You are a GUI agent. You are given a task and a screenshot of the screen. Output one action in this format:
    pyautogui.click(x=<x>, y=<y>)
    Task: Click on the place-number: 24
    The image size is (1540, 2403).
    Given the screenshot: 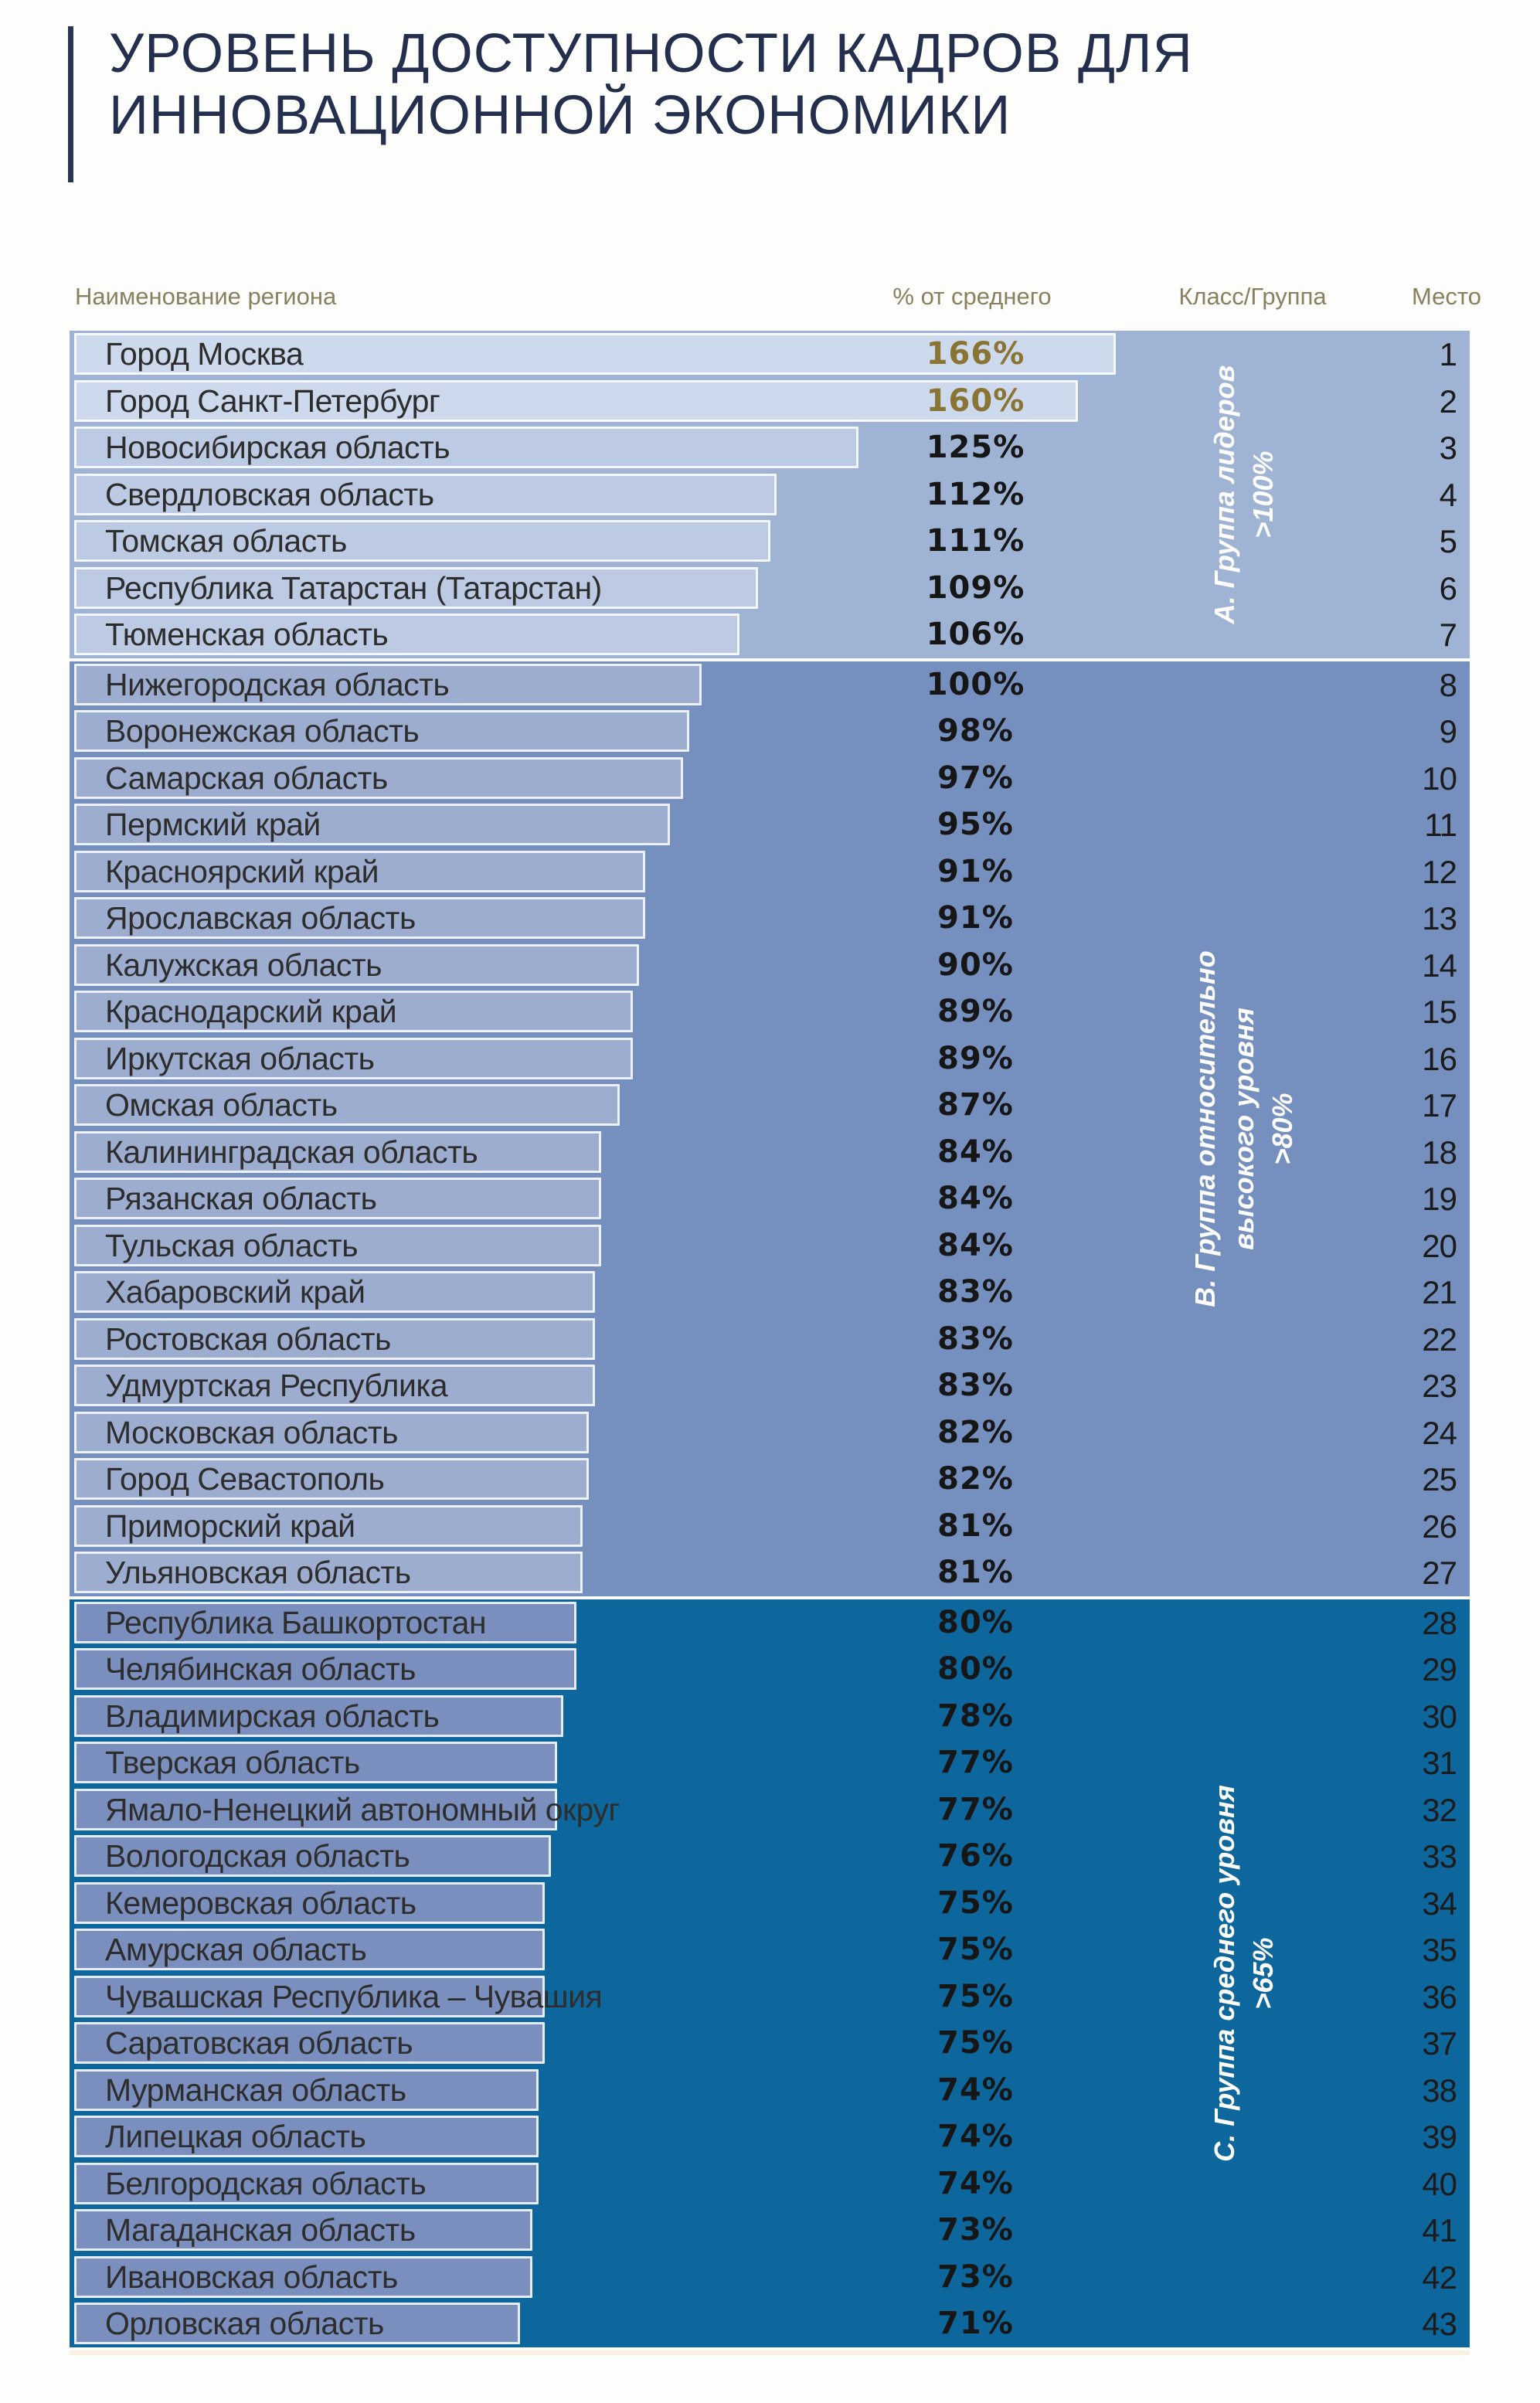 What is the action you would take?
    pyautogui.click(x=1439, y=1432)
    